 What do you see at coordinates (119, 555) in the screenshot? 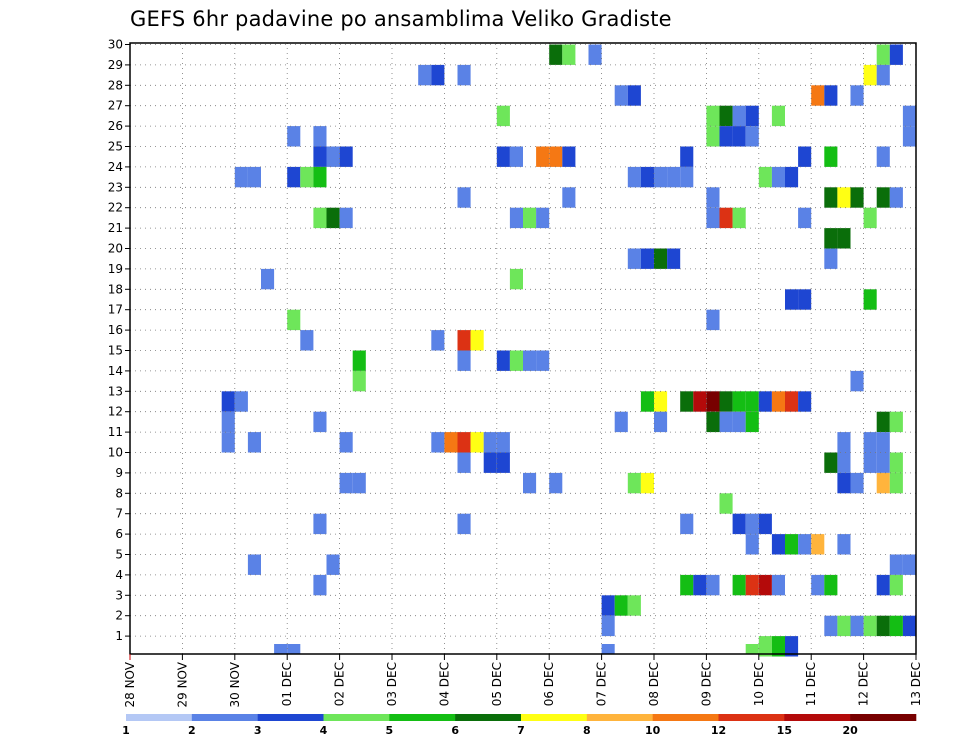
I see `y-tick-label: 5` at bounding box center [119, 555].